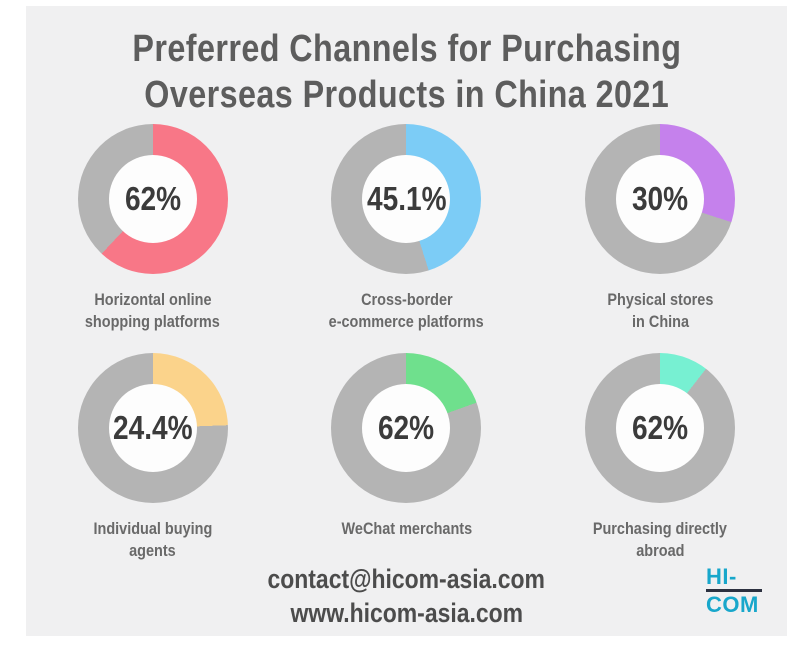 This screenshot has width=812, height=653. I want to click on donut-hole: 30%, so click(660, 199).